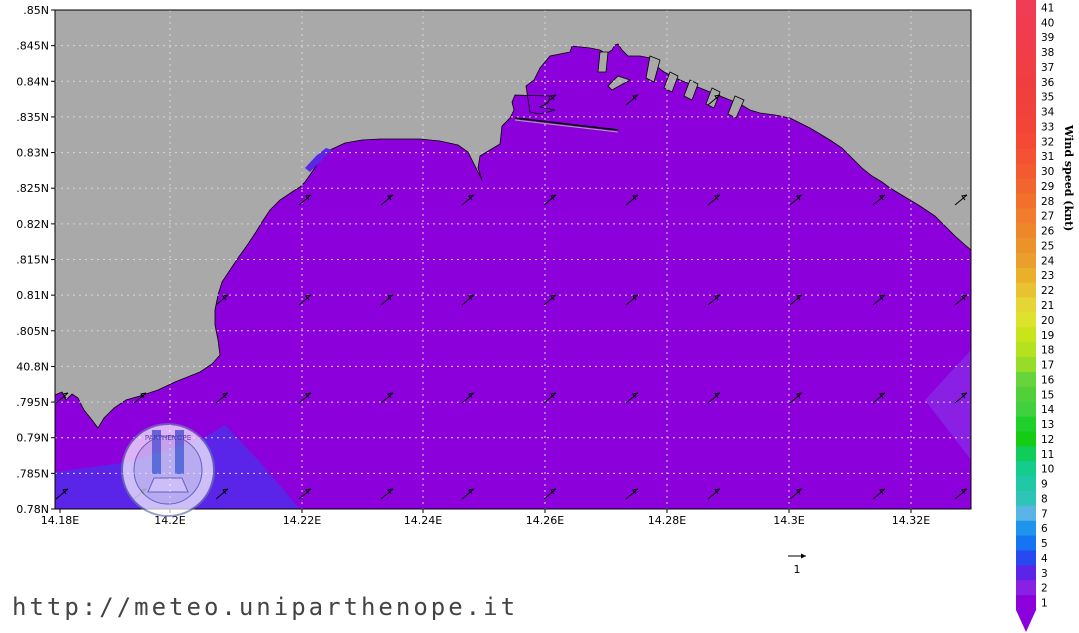 The width and height of the screenshot is (1079, 633). Describe the element at coordinates (1047, 98) in the screenshot. I see `colorbar-label: 35` at that location.